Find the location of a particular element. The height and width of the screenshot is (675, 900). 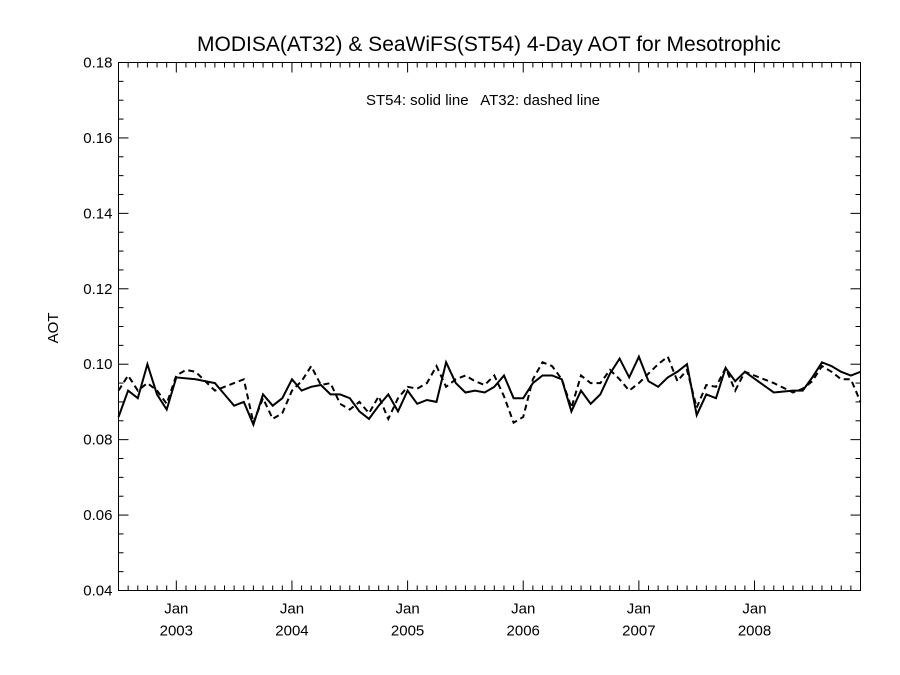

y-tick-label: 0.06 is located at coordinates (97, 515).